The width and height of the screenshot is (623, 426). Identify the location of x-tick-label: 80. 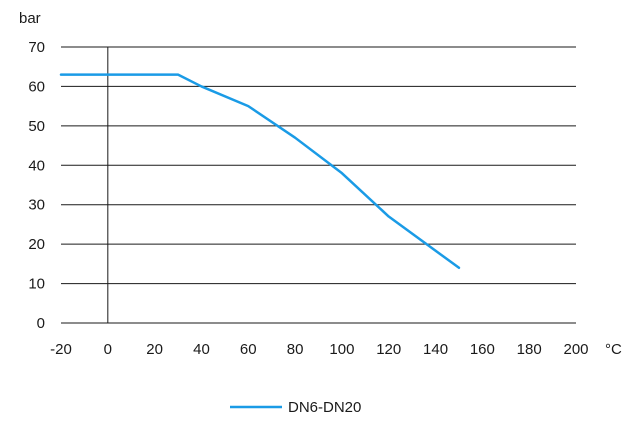
(295, 349).